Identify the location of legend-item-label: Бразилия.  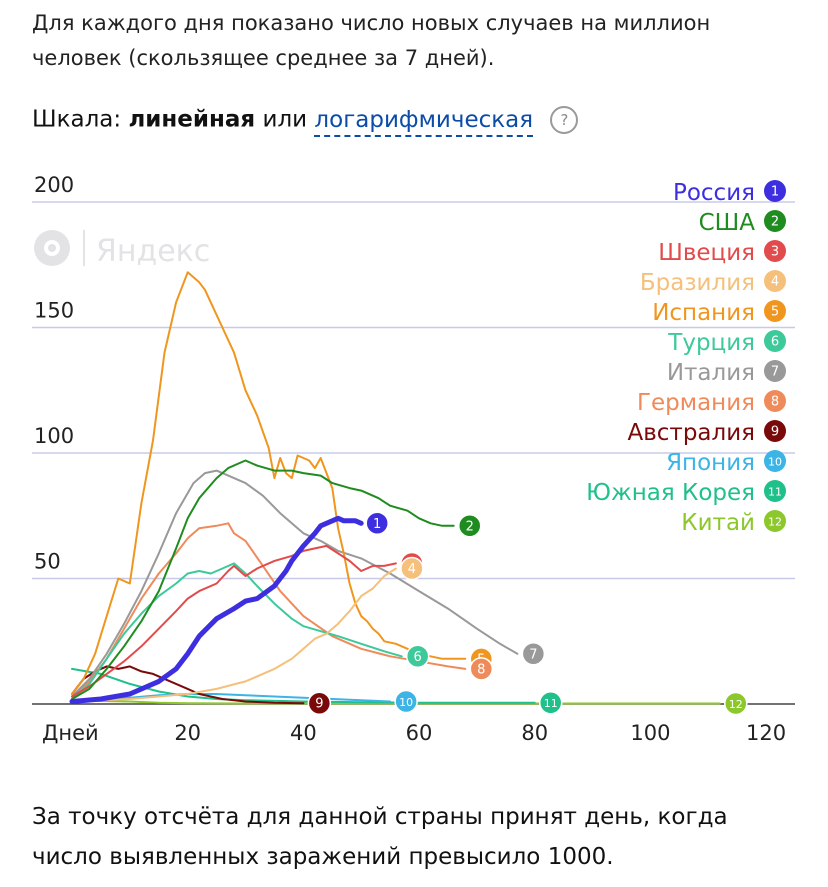
(697, 283).